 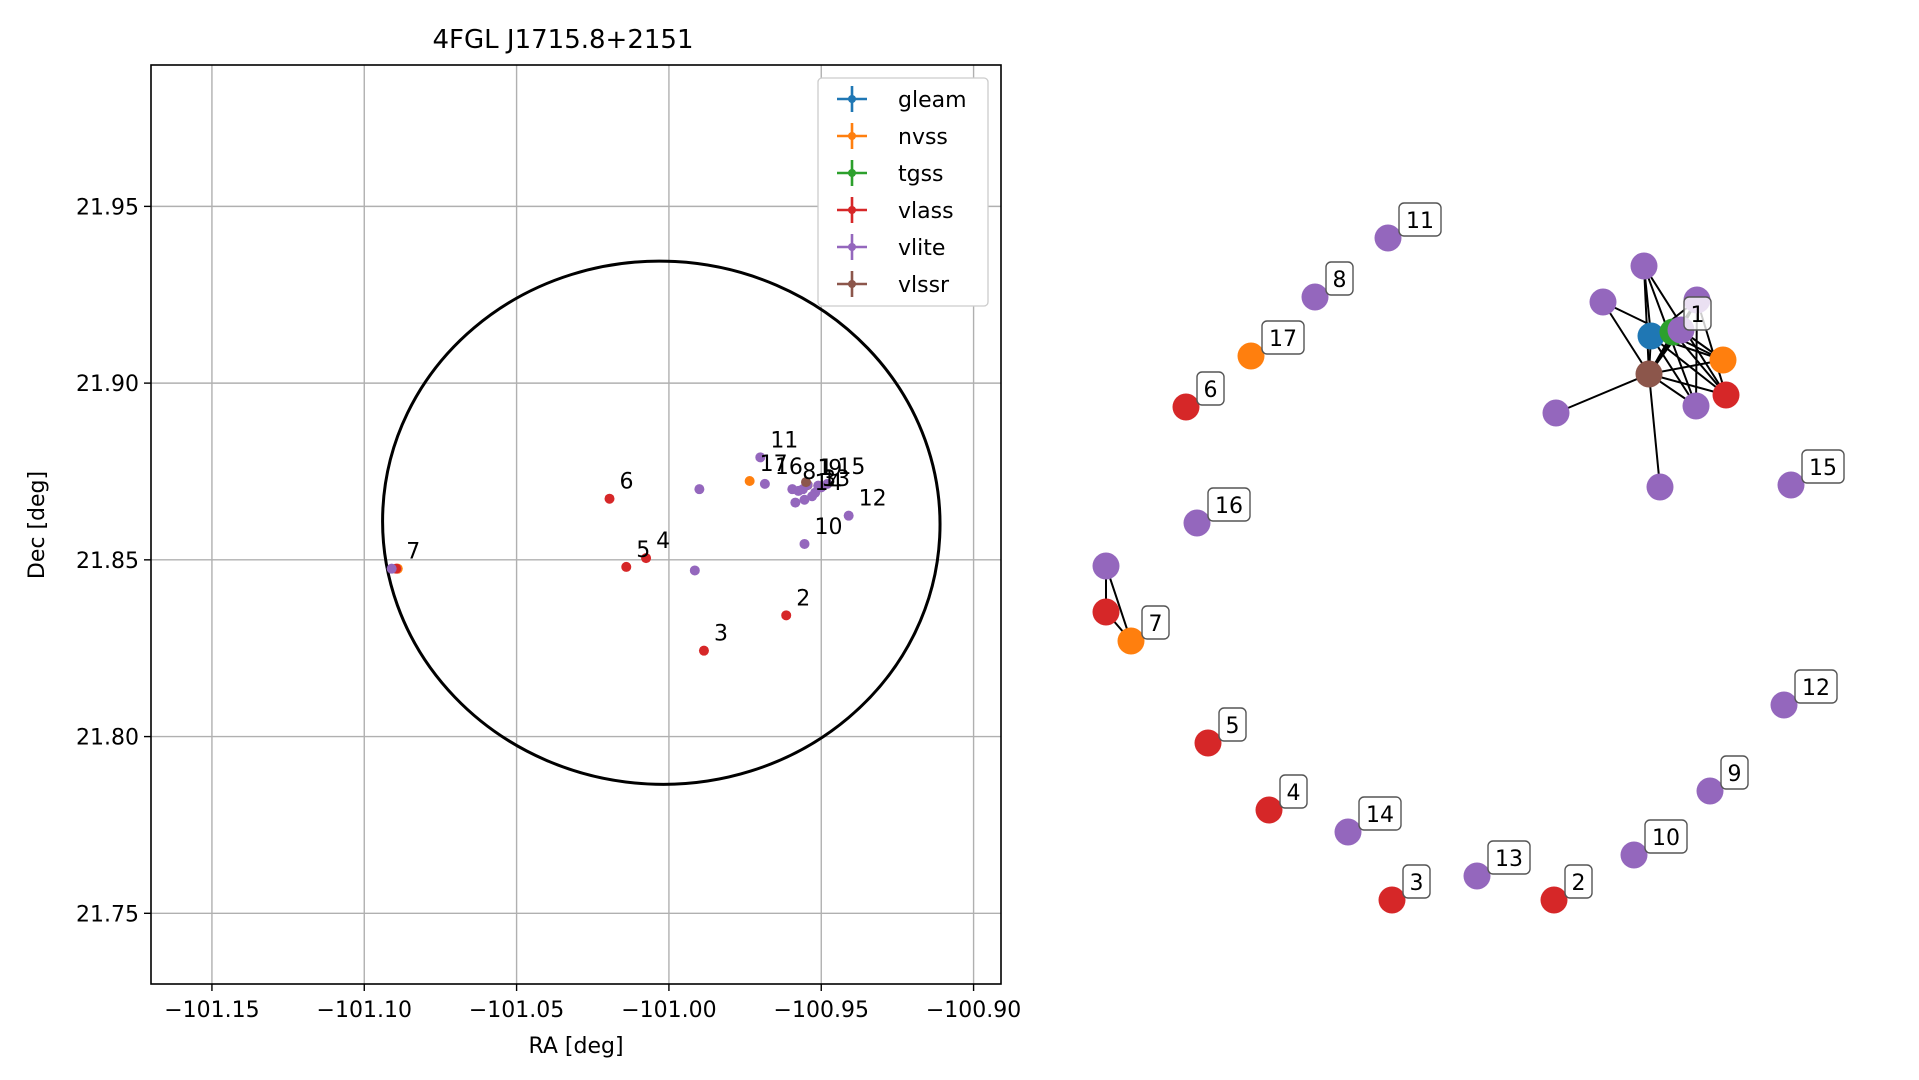 I want to click on network-node-label-10: 10, so click(x=1666, y=836).